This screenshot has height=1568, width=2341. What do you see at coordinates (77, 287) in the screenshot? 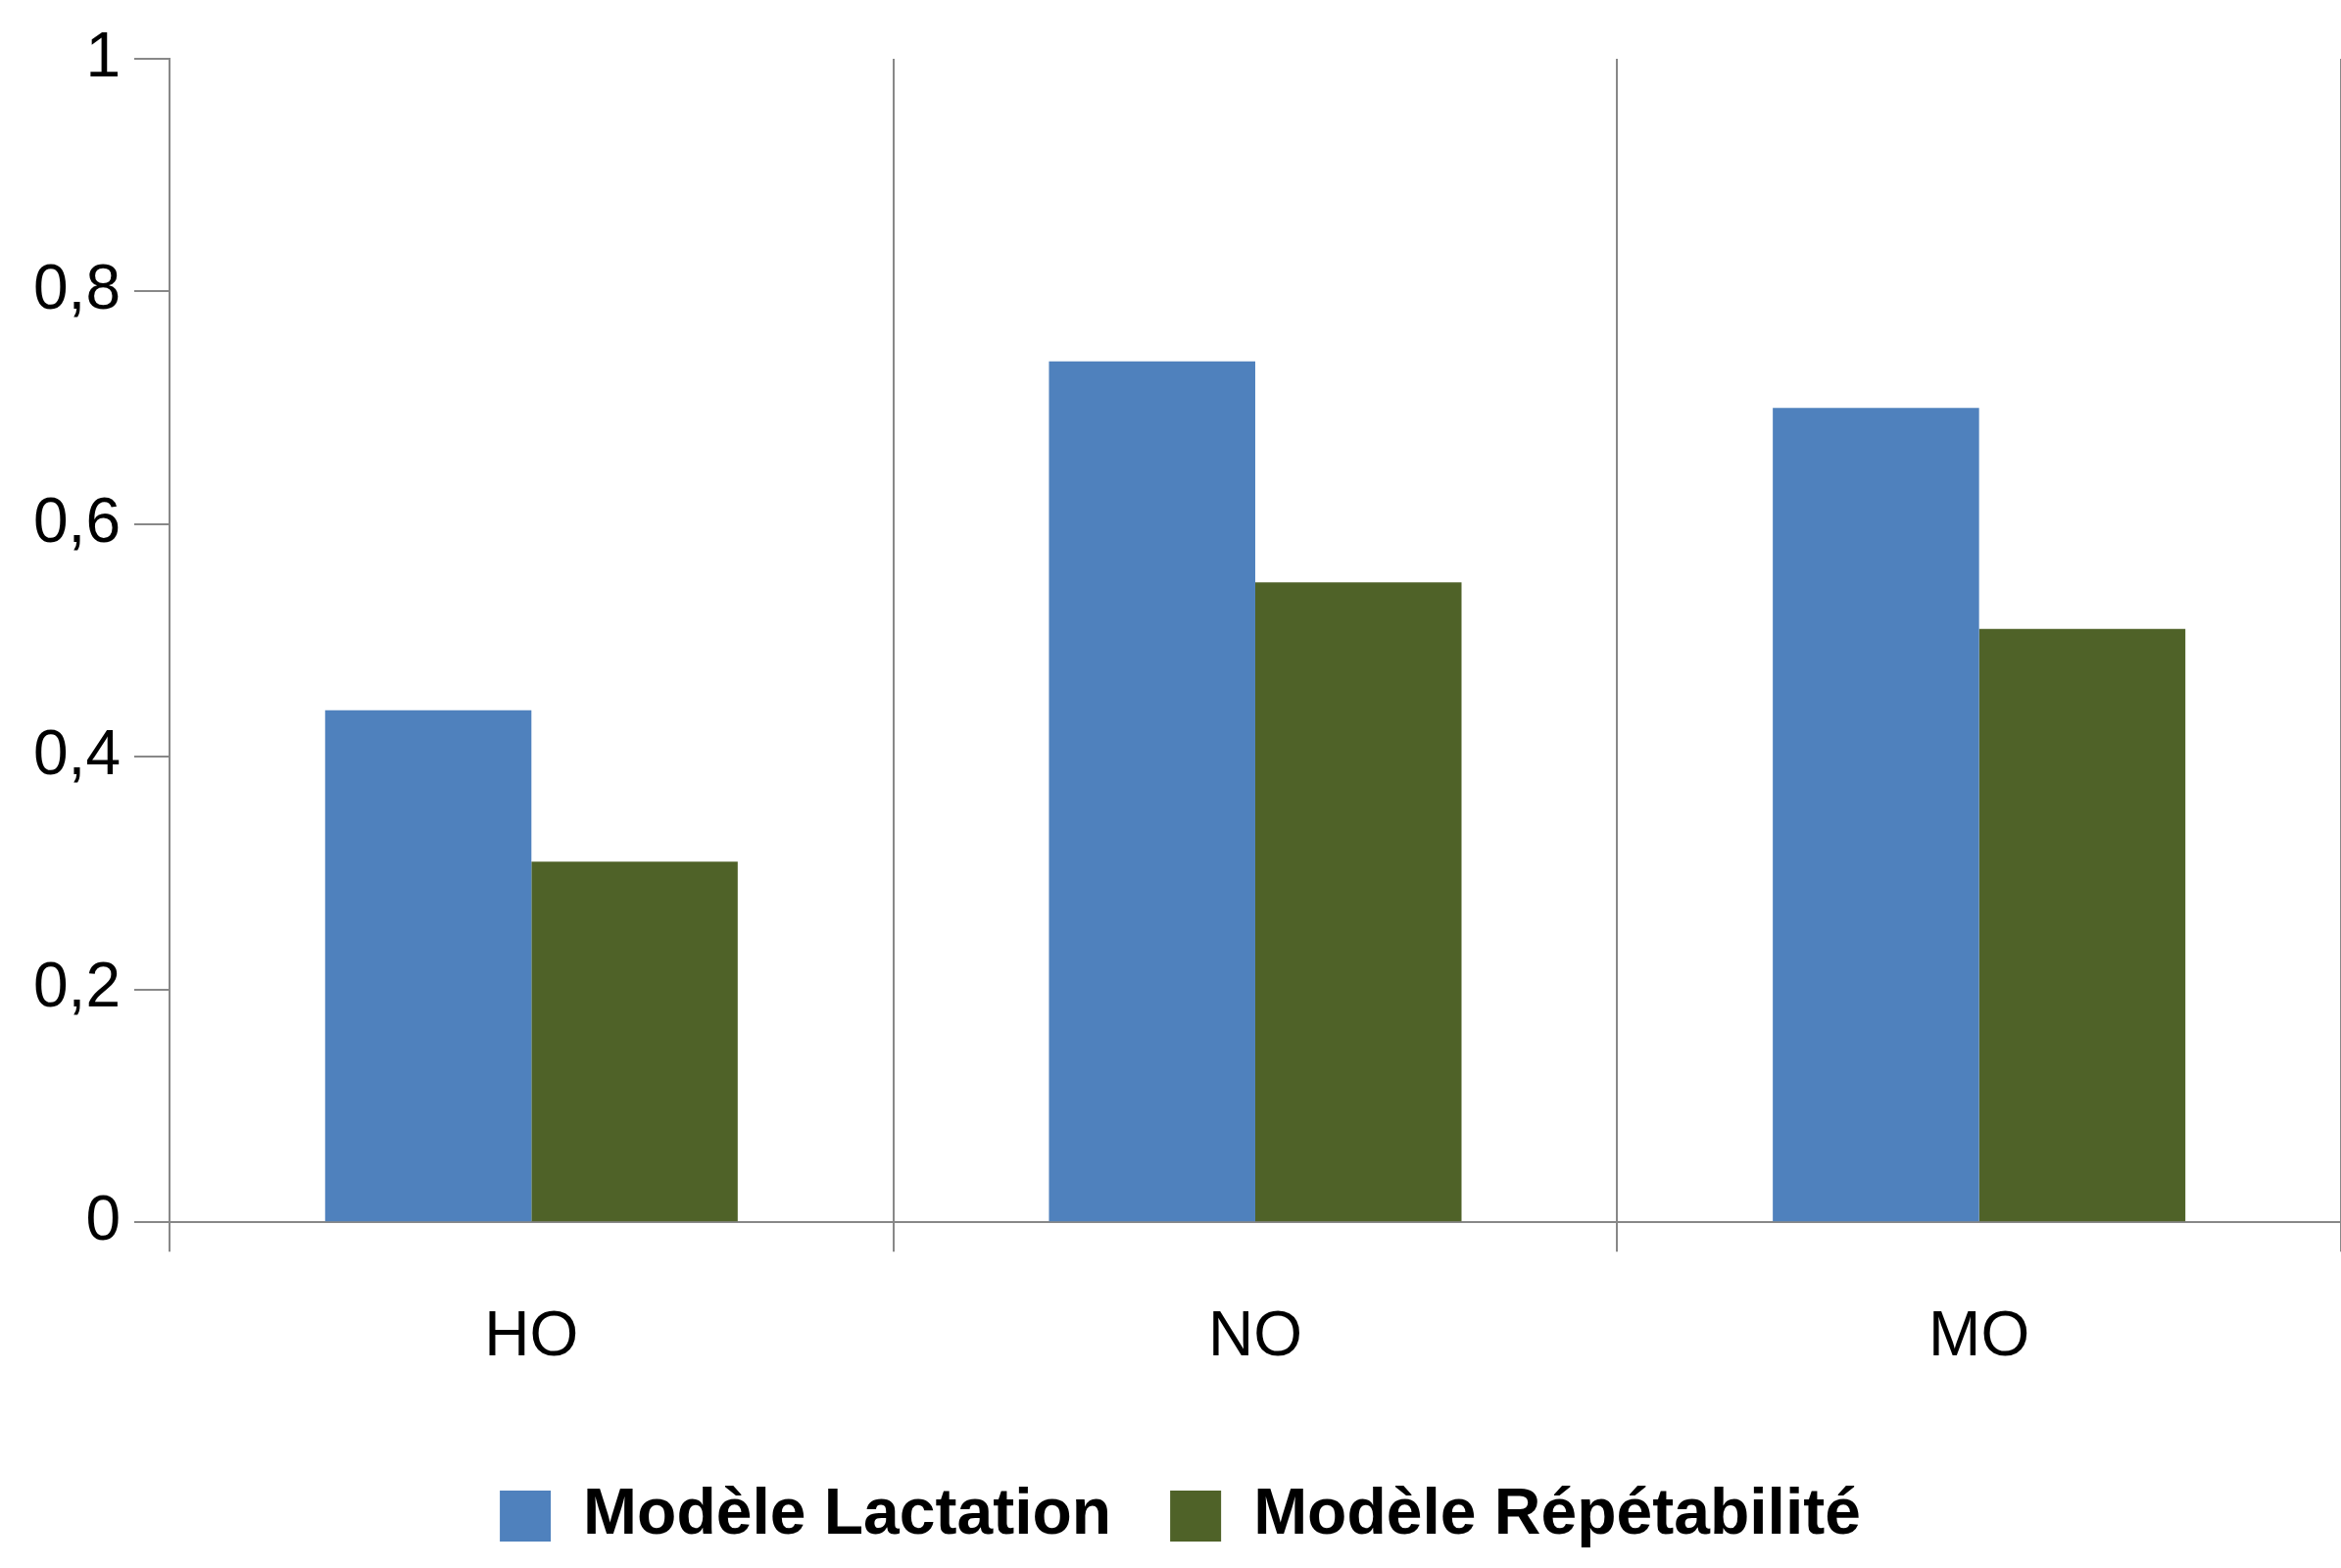
I see `y-tick-label: 0,8` at bounding box center [77, 287].